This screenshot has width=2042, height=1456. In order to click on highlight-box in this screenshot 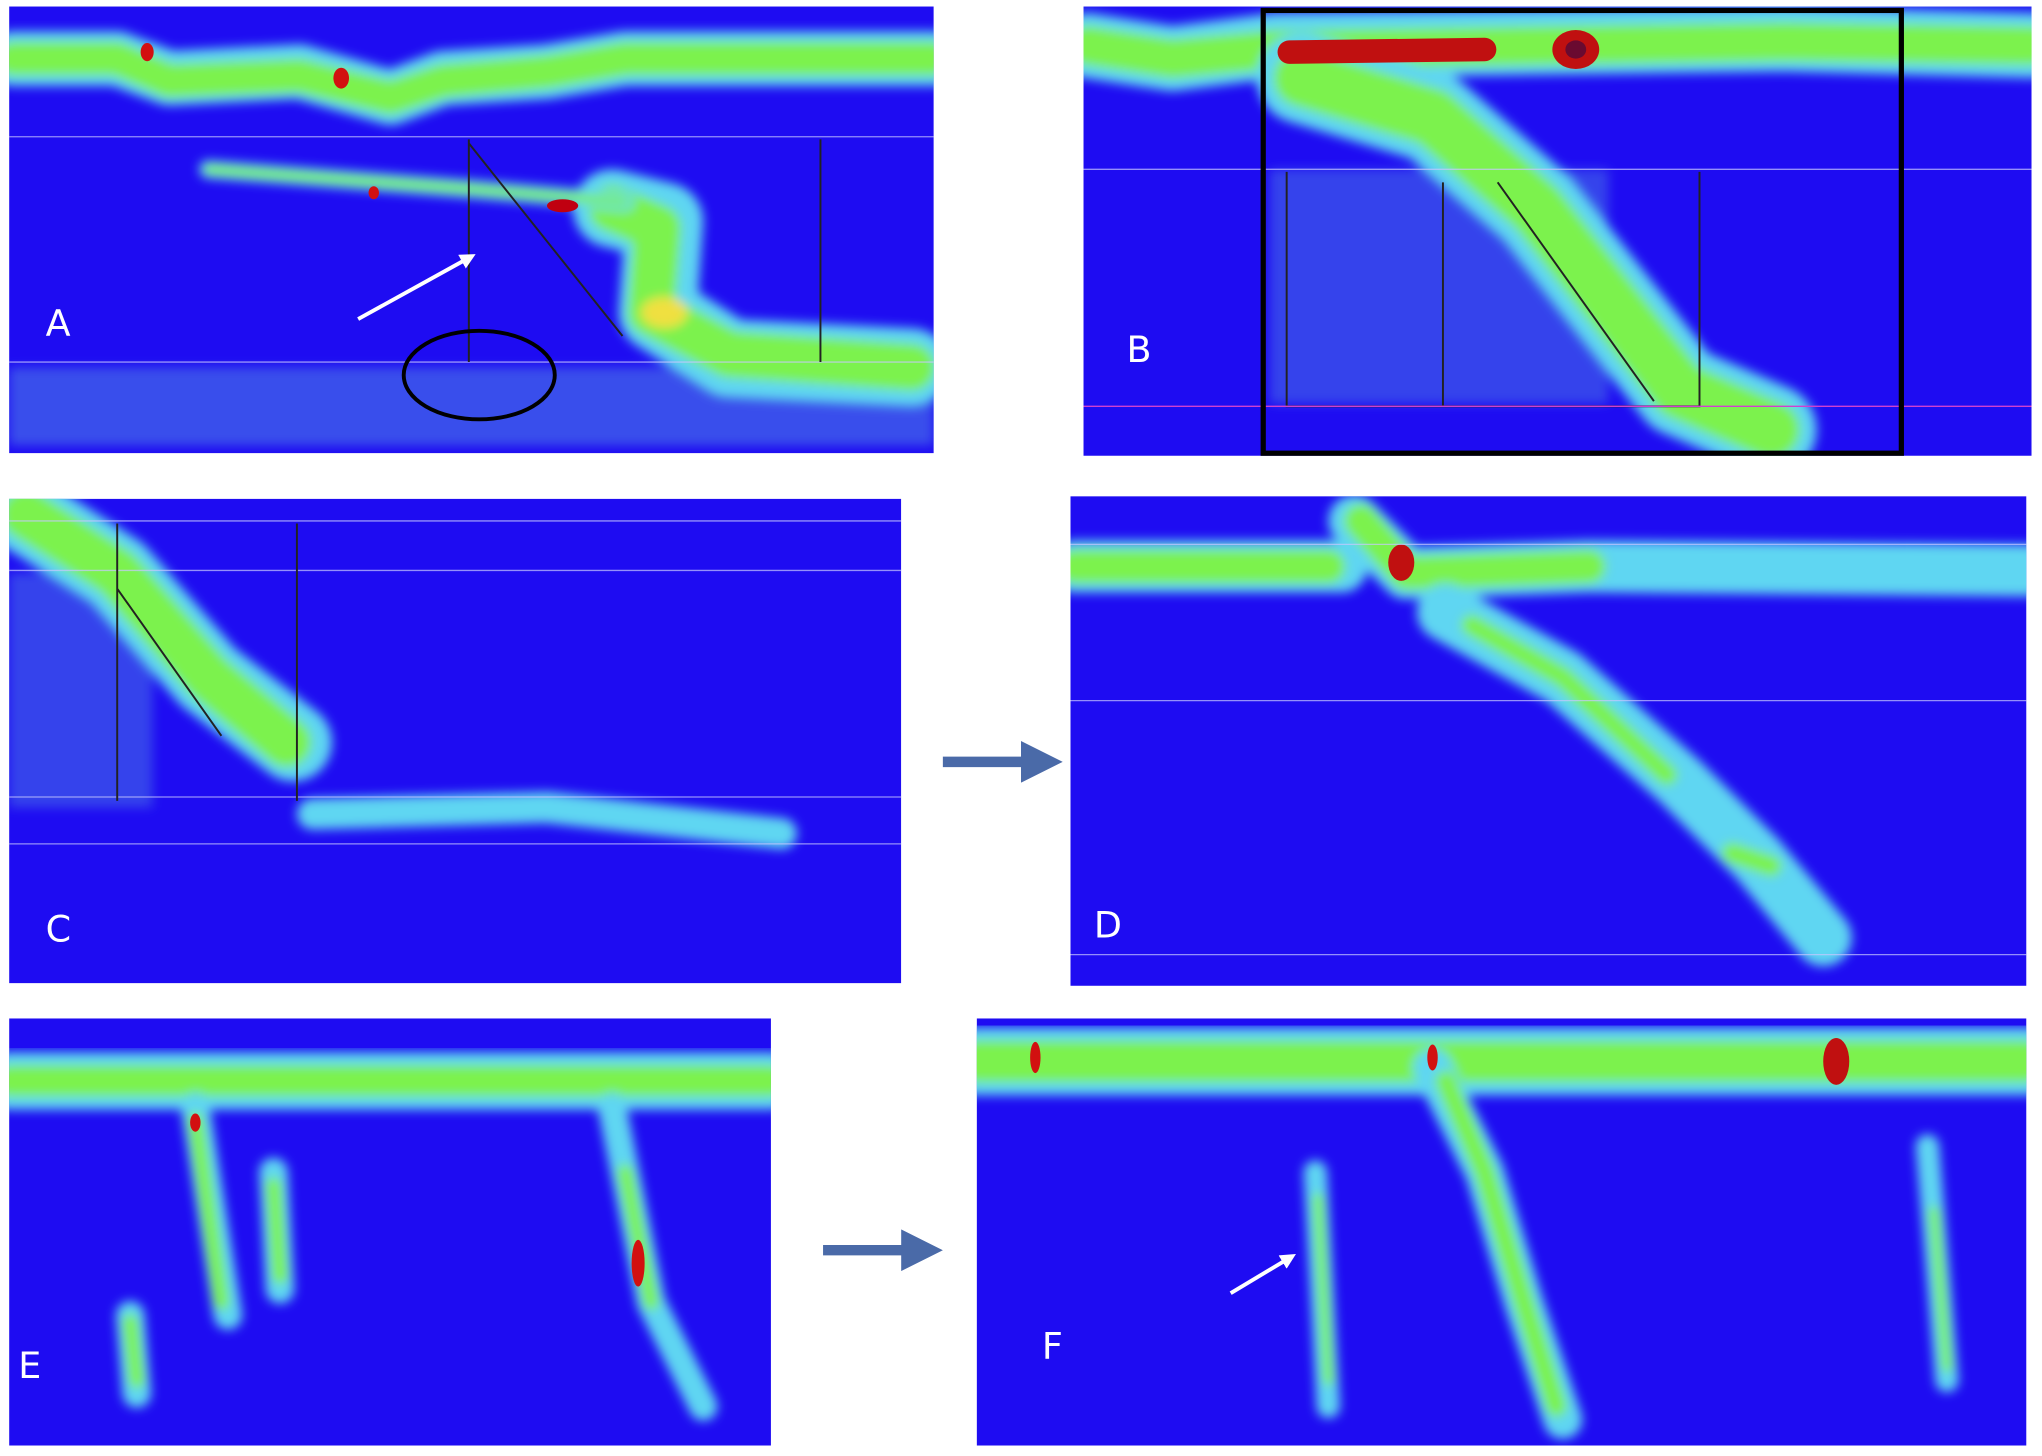, I will do `click(1582, 231)`.